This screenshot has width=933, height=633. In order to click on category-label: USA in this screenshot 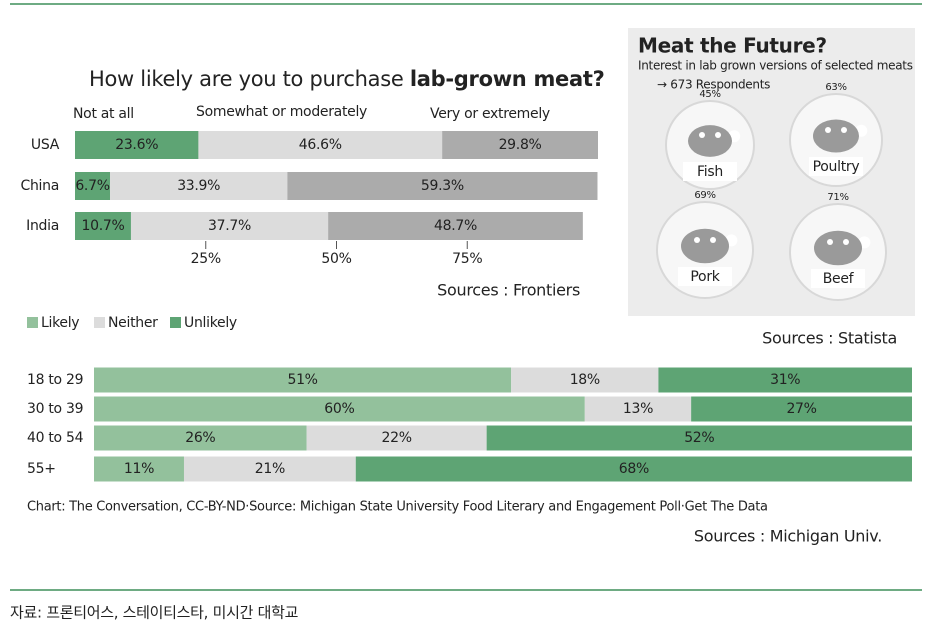, I will do `click(45, 145)`.